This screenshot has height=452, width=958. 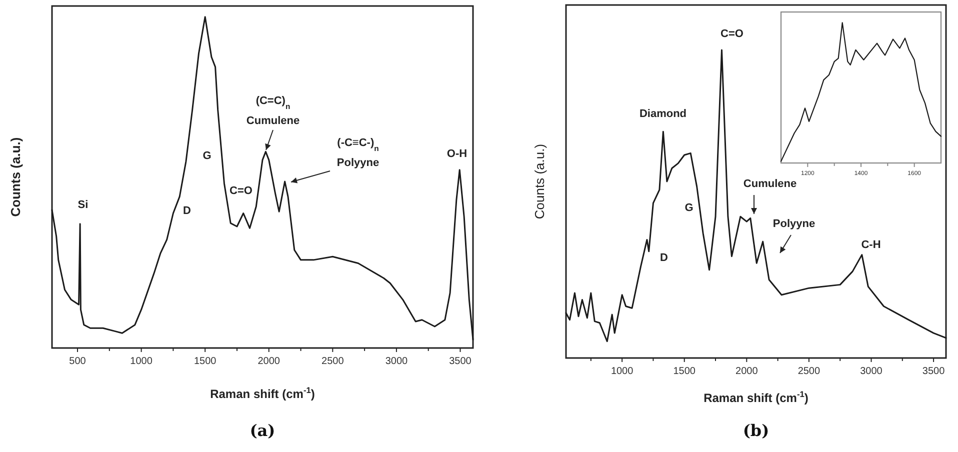 I want to click on text: C=O, so click(x=732, y=34).